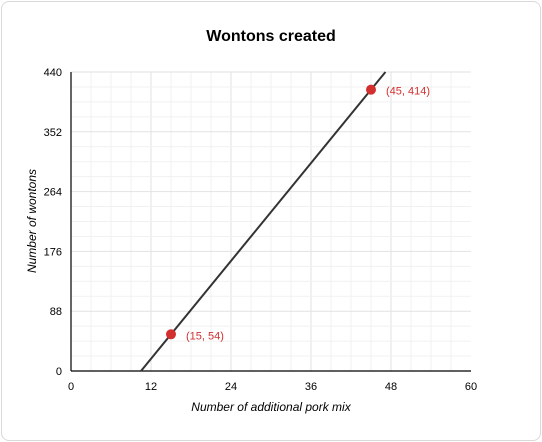 The image size is (542, 442). I want to click on x-axis-label: Number of additional pork mix, so click(271, 407).